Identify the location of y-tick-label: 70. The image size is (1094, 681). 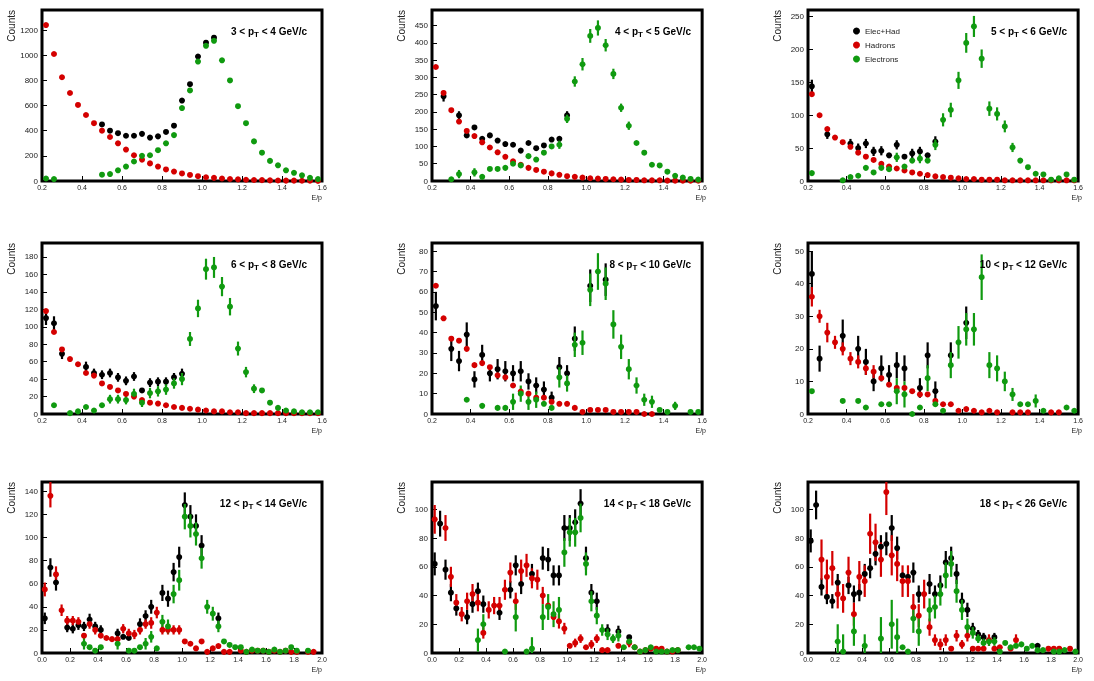
(424, 271).